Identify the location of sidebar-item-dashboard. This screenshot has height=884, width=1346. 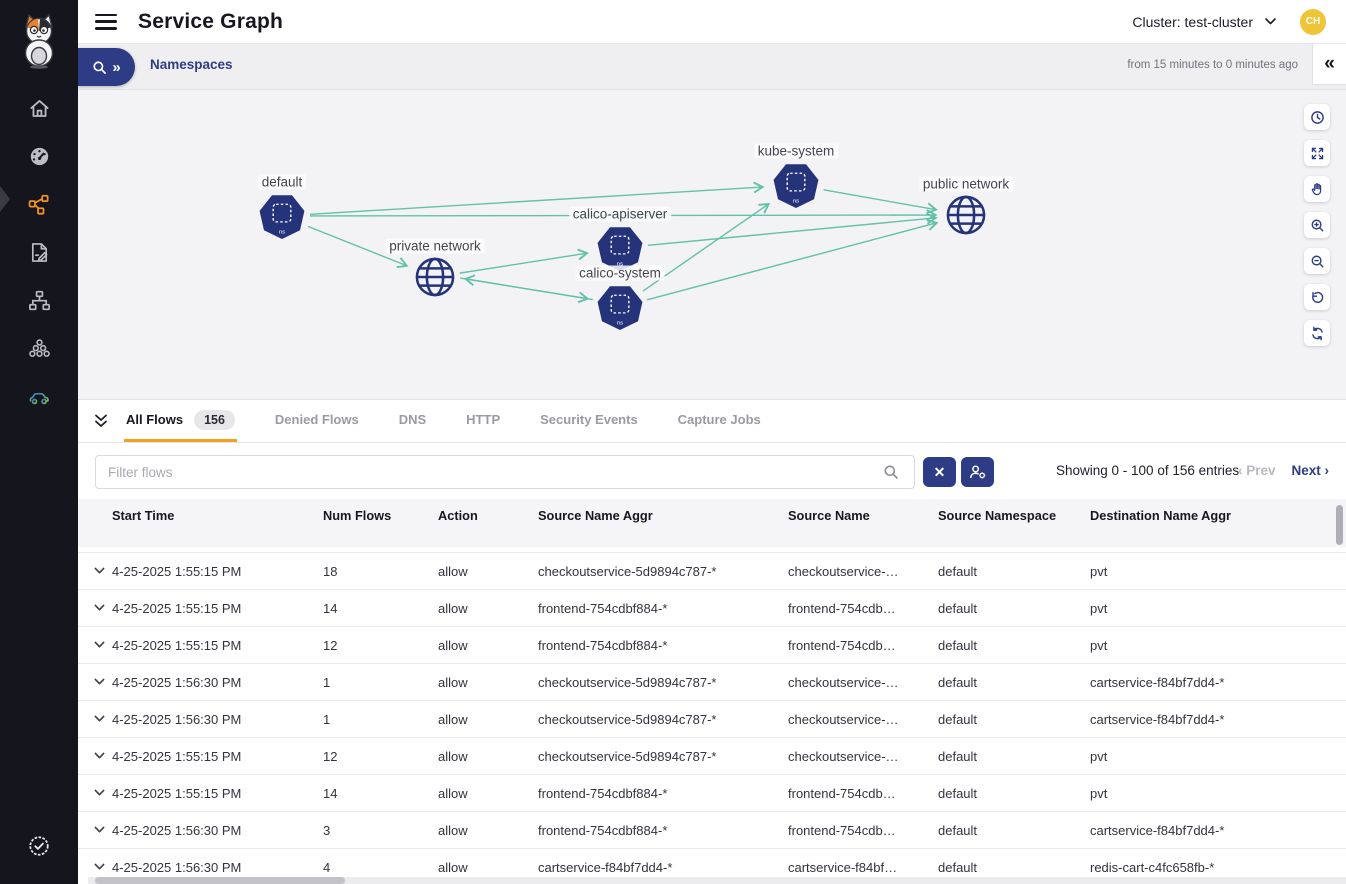
(39, 156).